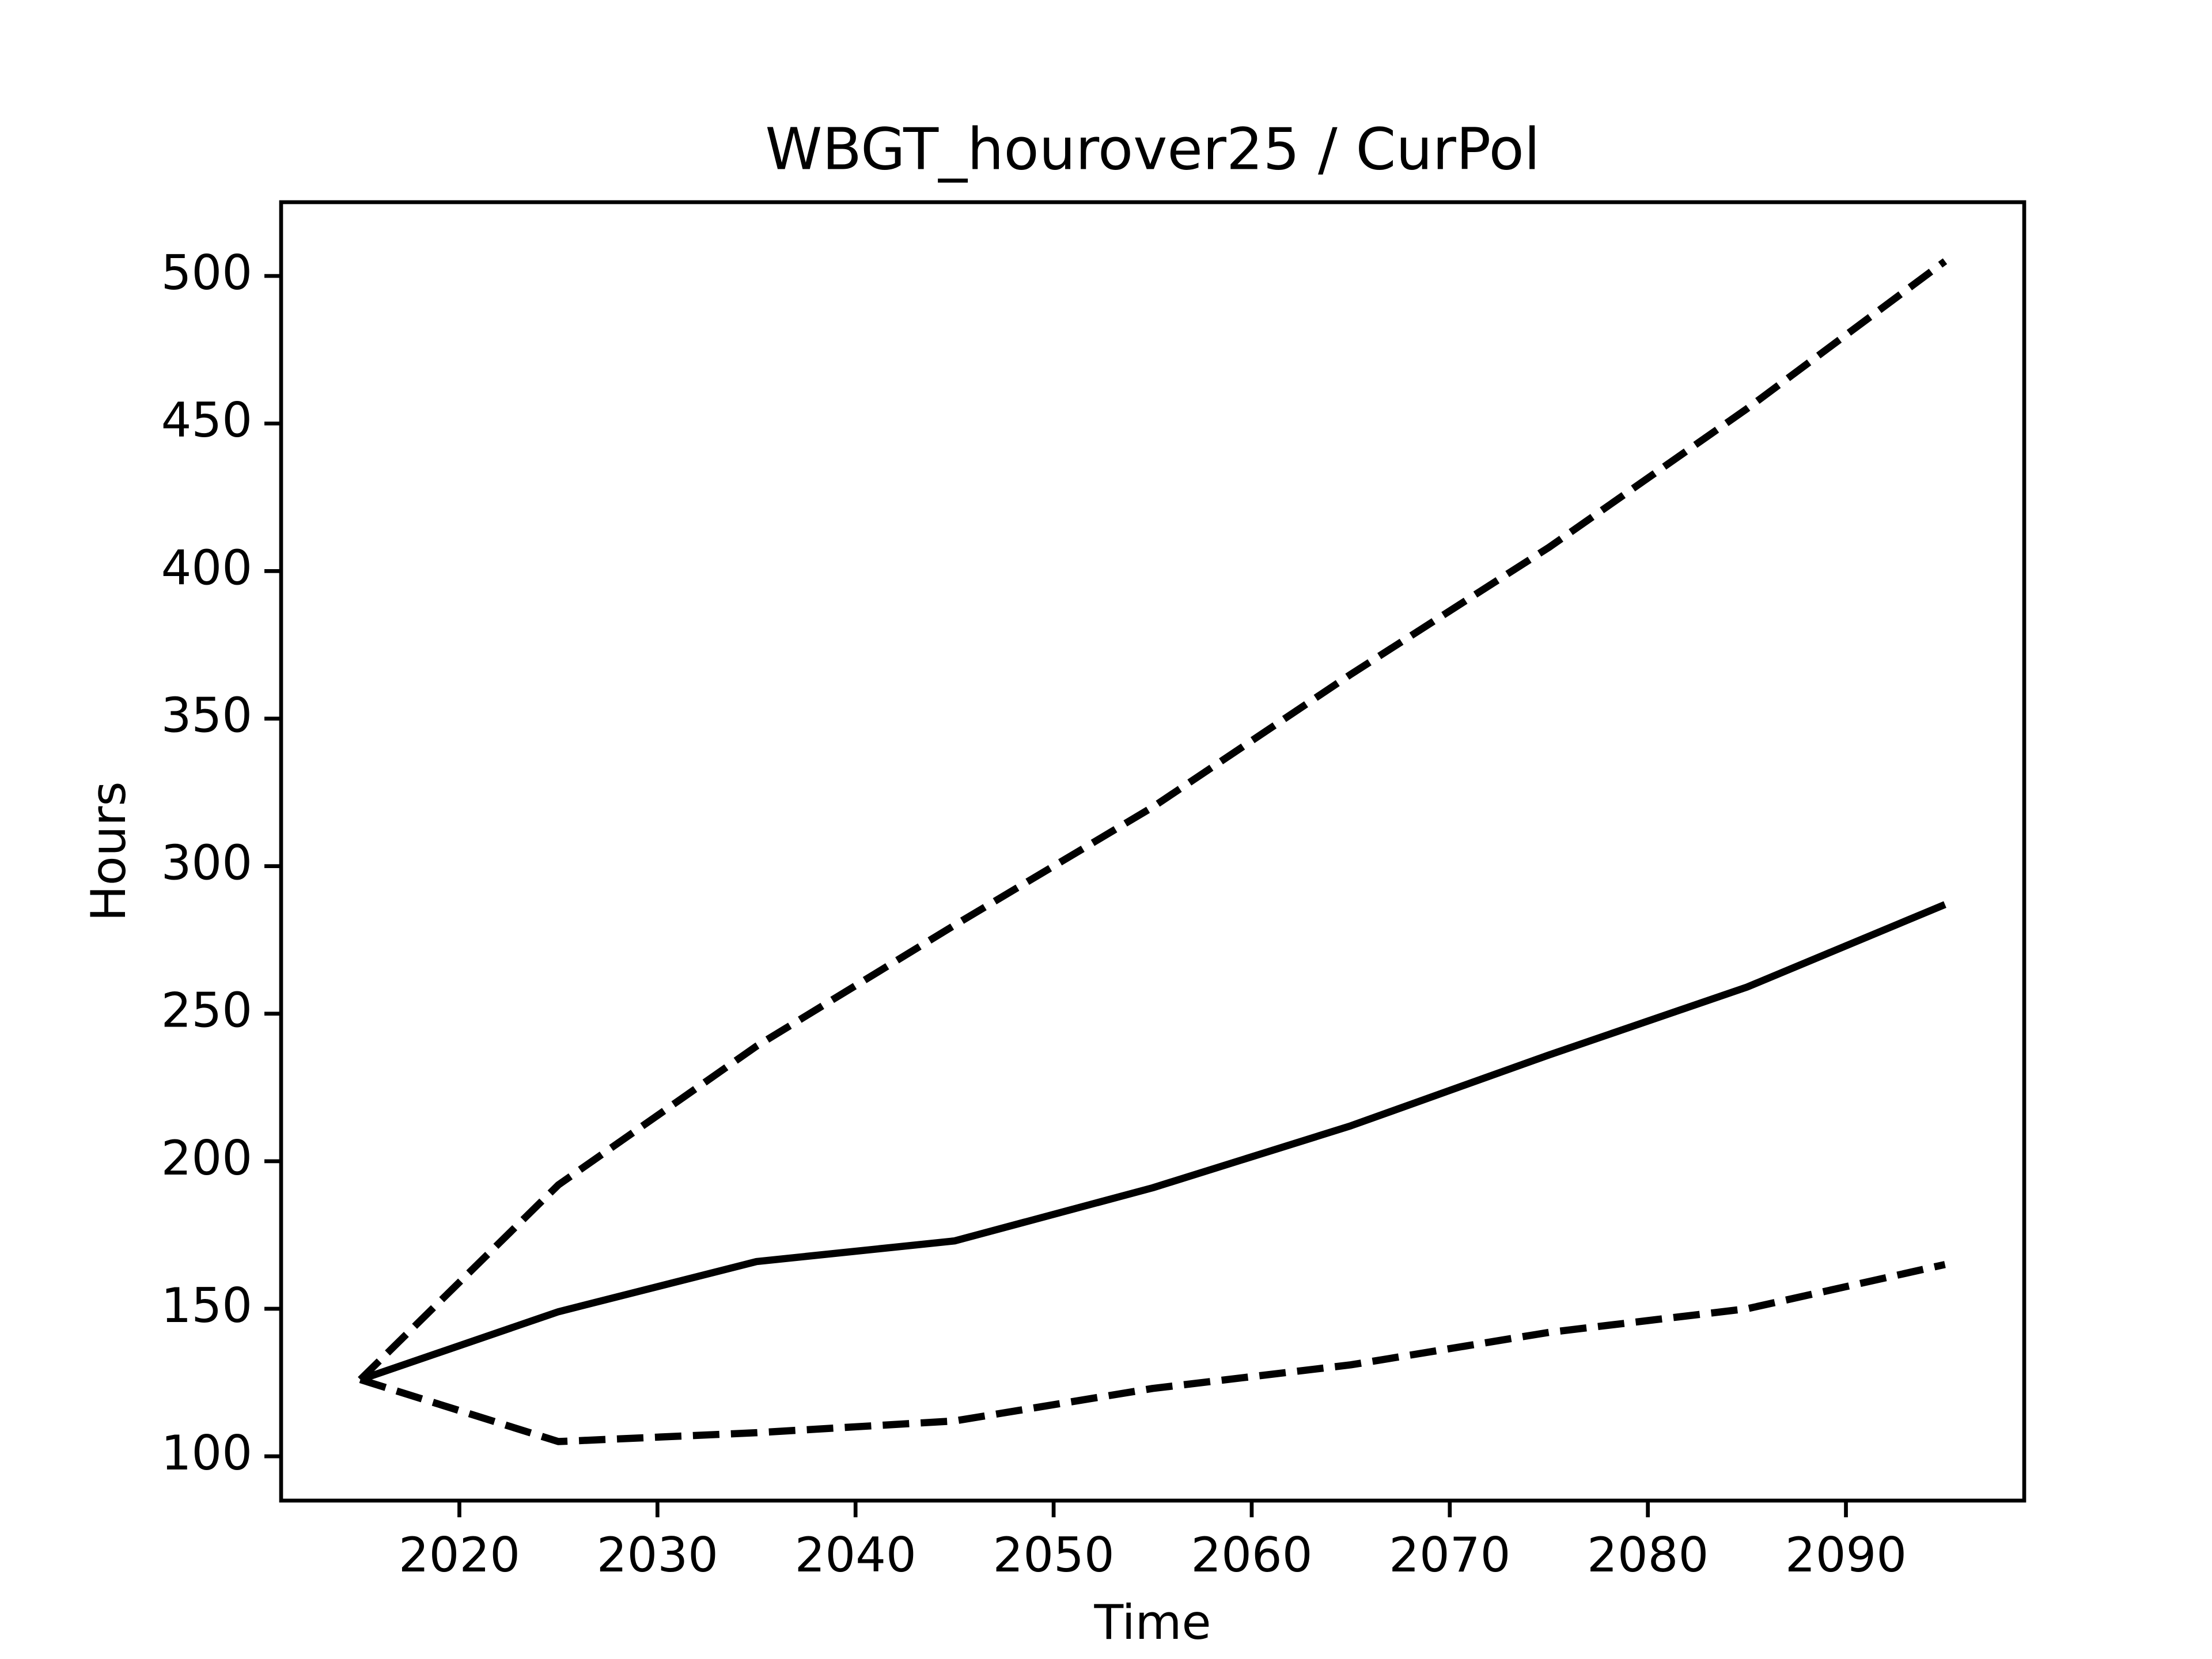 Image resolution: width=2212 pixels, height=1659 pixels. What do you see at coordinates (206, 863) in the screenshot?
I see `y-tick-label: 300` at bounding box center [206, 863].